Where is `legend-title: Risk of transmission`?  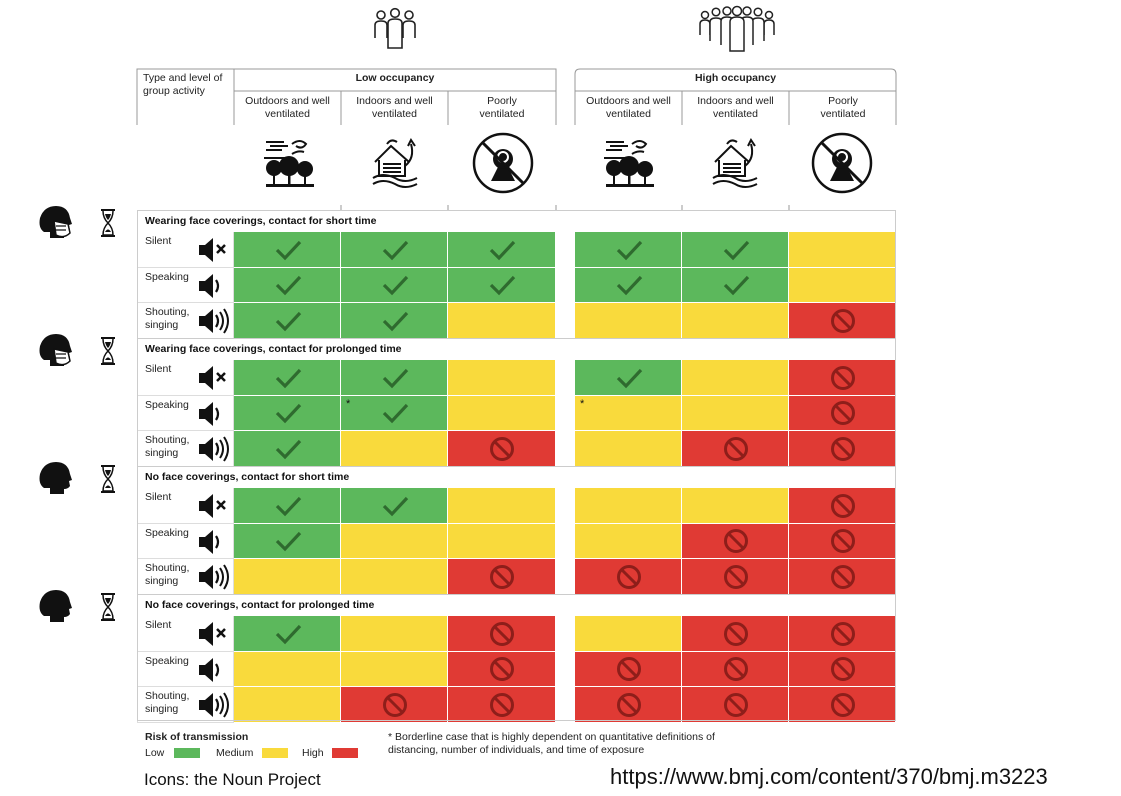
legend-title: Risk of transmission is located at coordinates (197, 737).